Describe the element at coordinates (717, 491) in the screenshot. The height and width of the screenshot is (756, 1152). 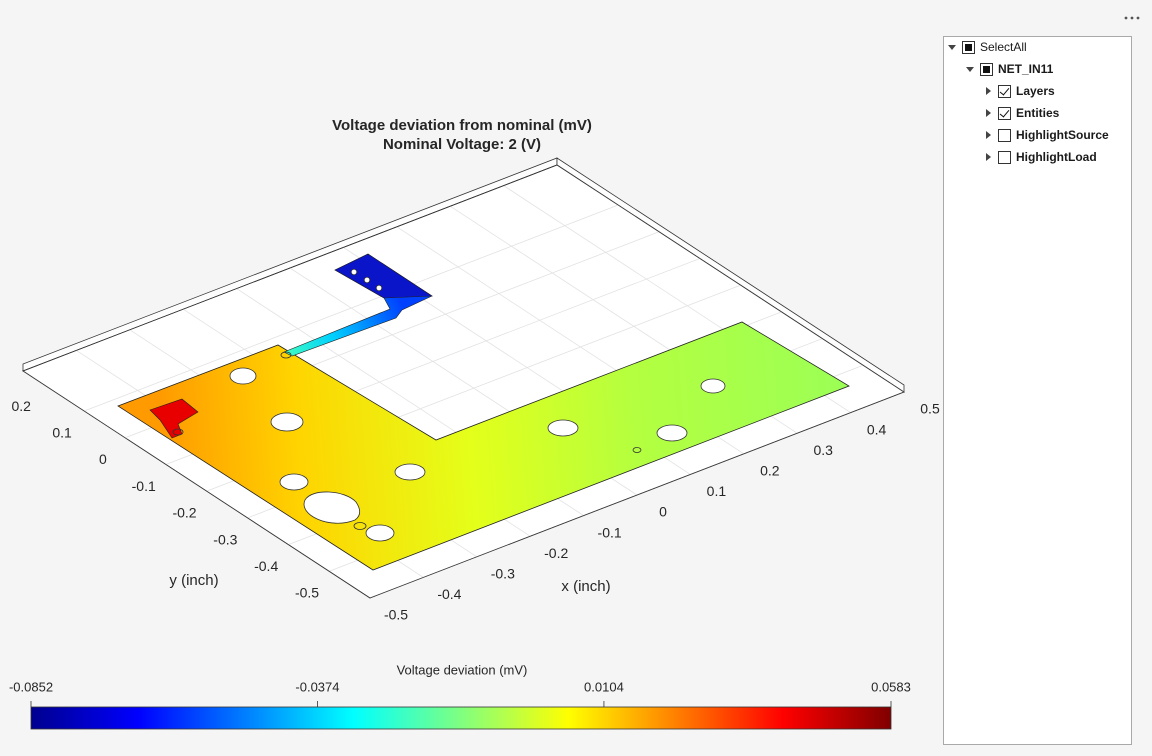
I see `x-tick-label: 0.1` at that location.